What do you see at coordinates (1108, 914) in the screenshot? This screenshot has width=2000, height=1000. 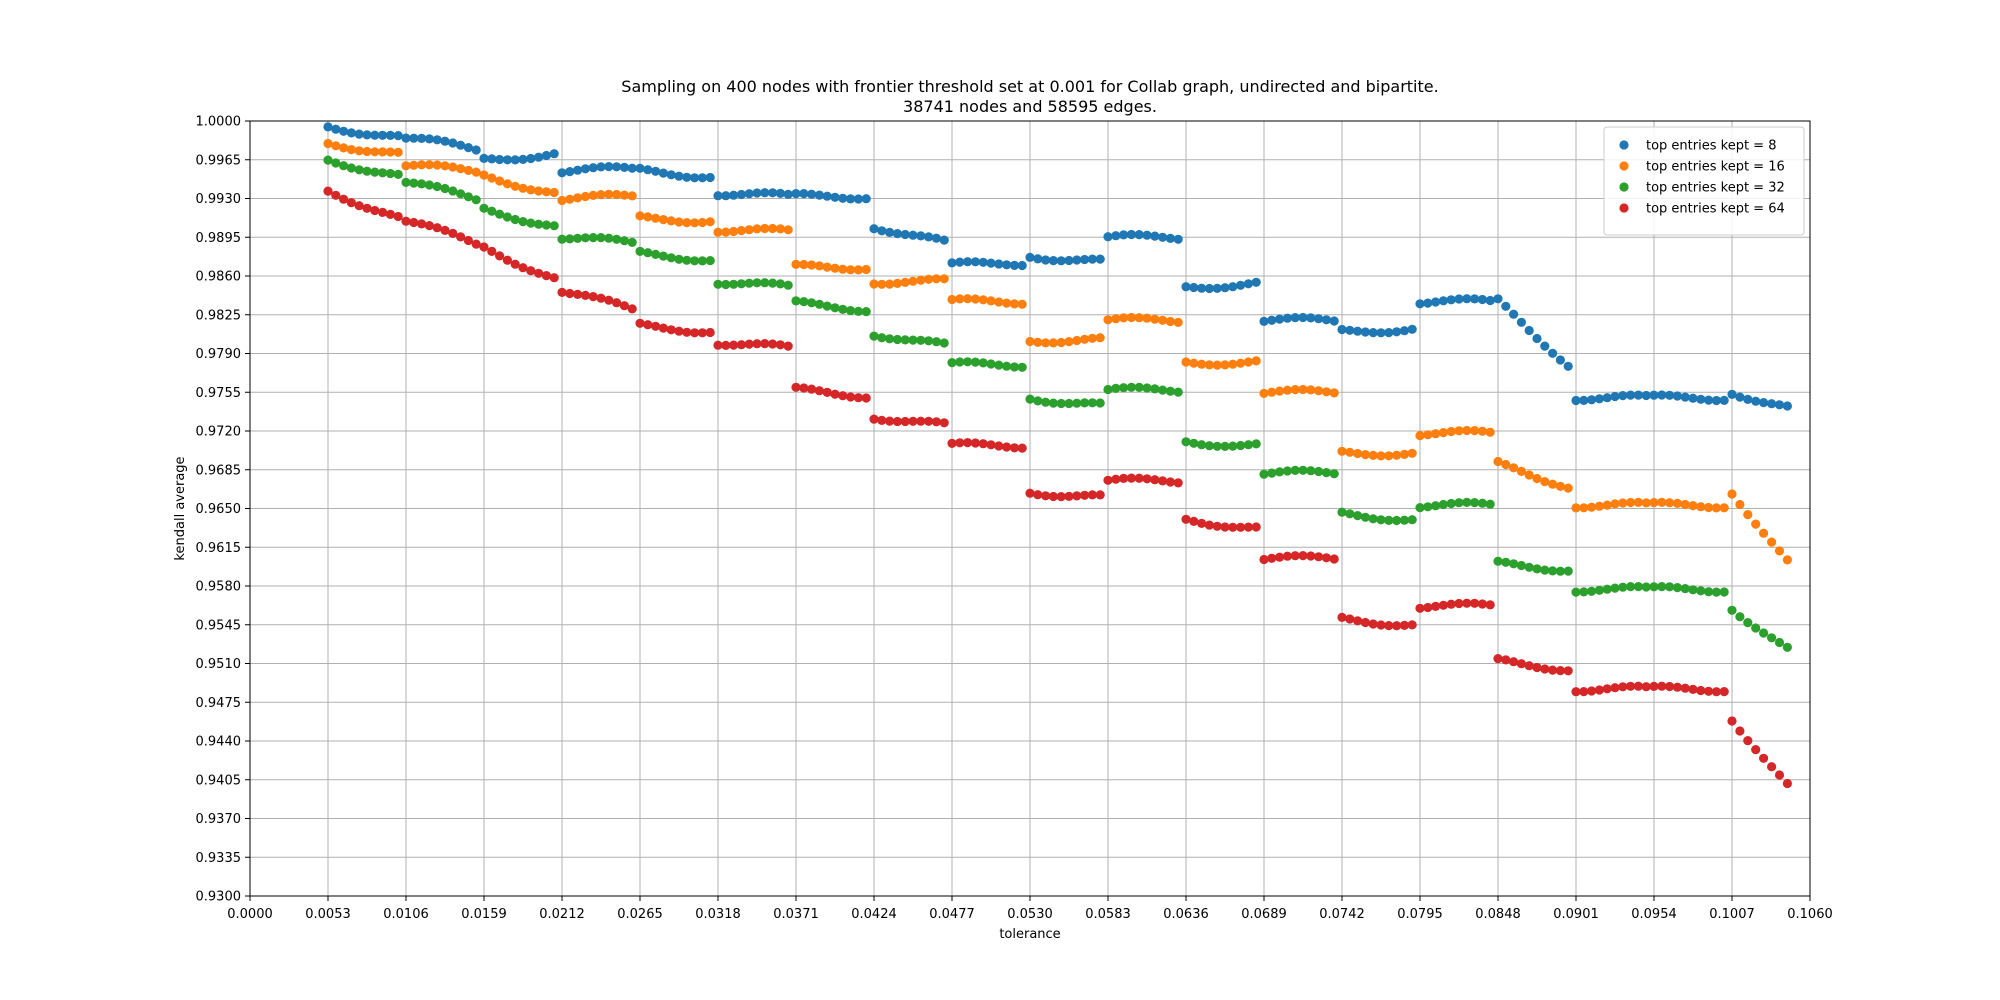 I see `x-tick-label: 0.0583` at bounding box center [1108, 914].